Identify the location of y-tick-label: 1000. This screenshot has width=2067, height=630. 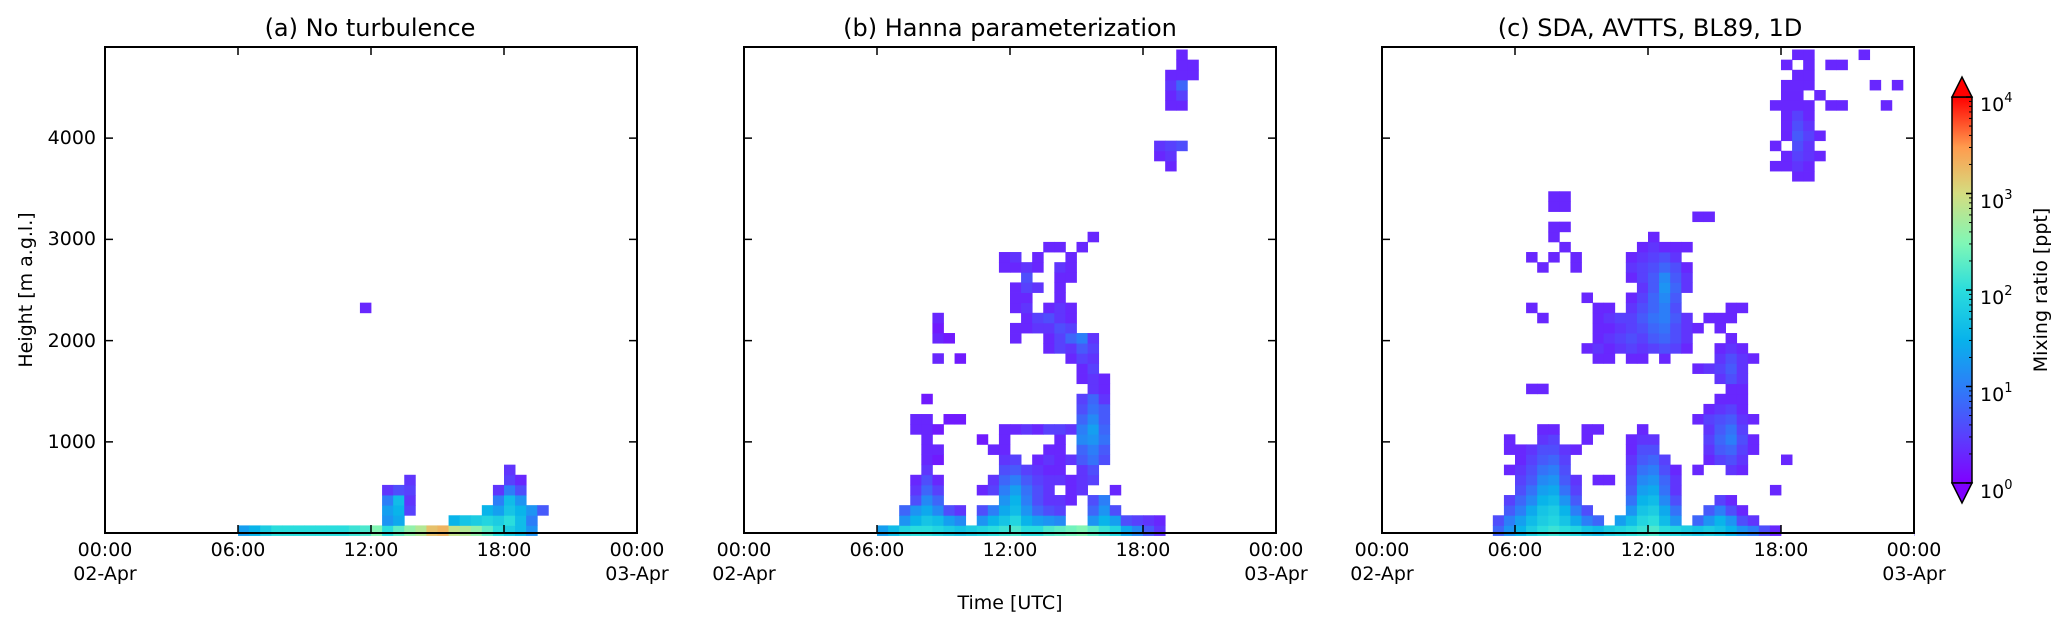
(72, 442).